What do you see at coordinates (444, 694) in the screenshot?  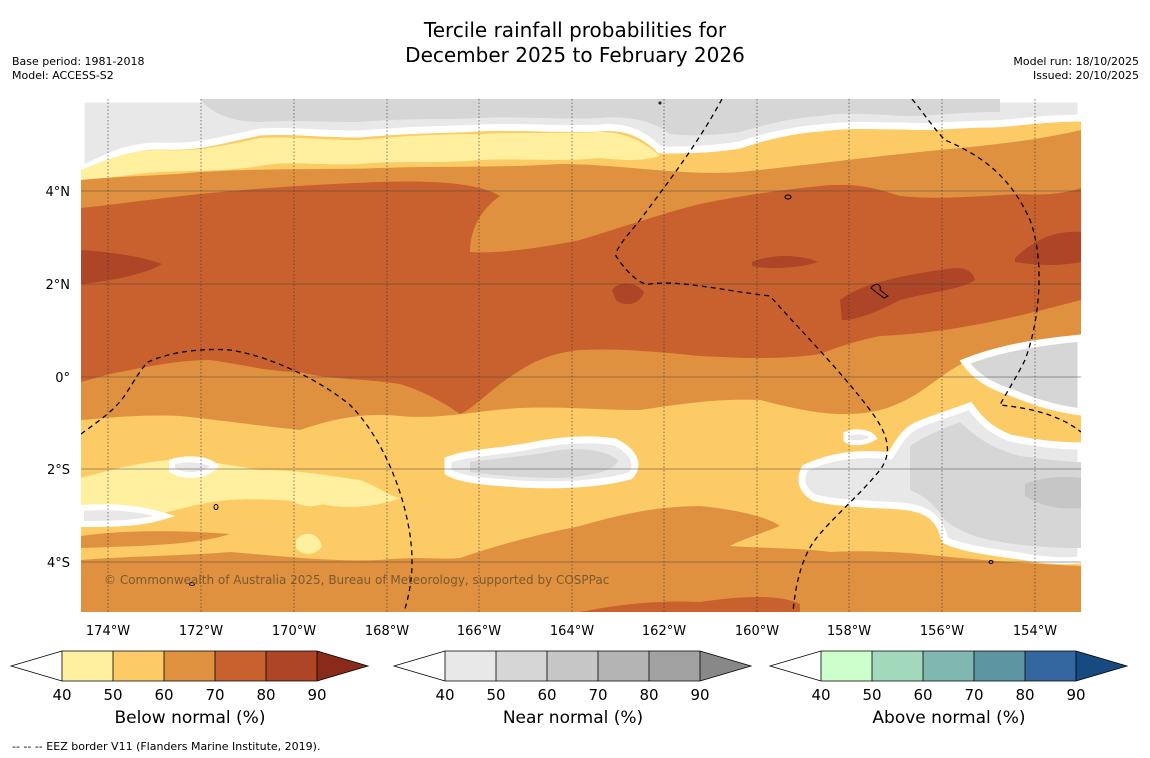 I see `cbar-near-tick: 40` at bounding box center [444, 694].